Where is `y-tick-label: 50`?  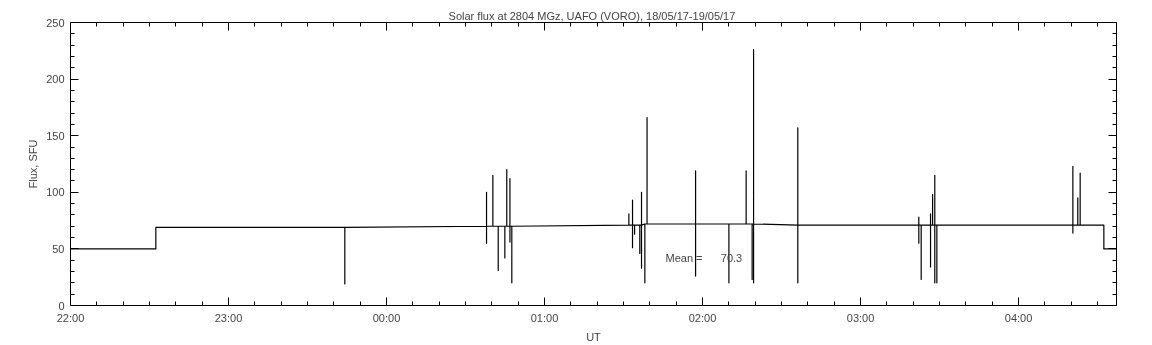
y-tick-label: 50 is located at coordinates (58, 248).